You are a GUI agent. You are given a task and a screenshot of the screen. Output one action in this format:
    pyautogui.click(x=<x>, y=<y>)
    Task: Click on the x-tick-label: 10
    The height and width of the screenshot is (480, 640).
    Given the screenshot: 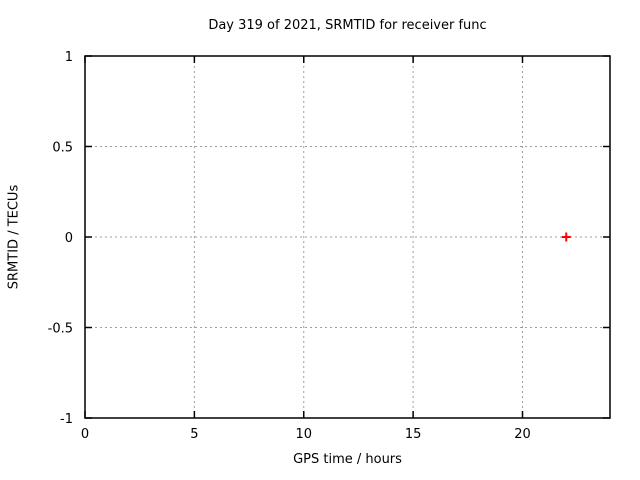 What is the action you would take?
    pyautogui.click(x=303, y=434)
    